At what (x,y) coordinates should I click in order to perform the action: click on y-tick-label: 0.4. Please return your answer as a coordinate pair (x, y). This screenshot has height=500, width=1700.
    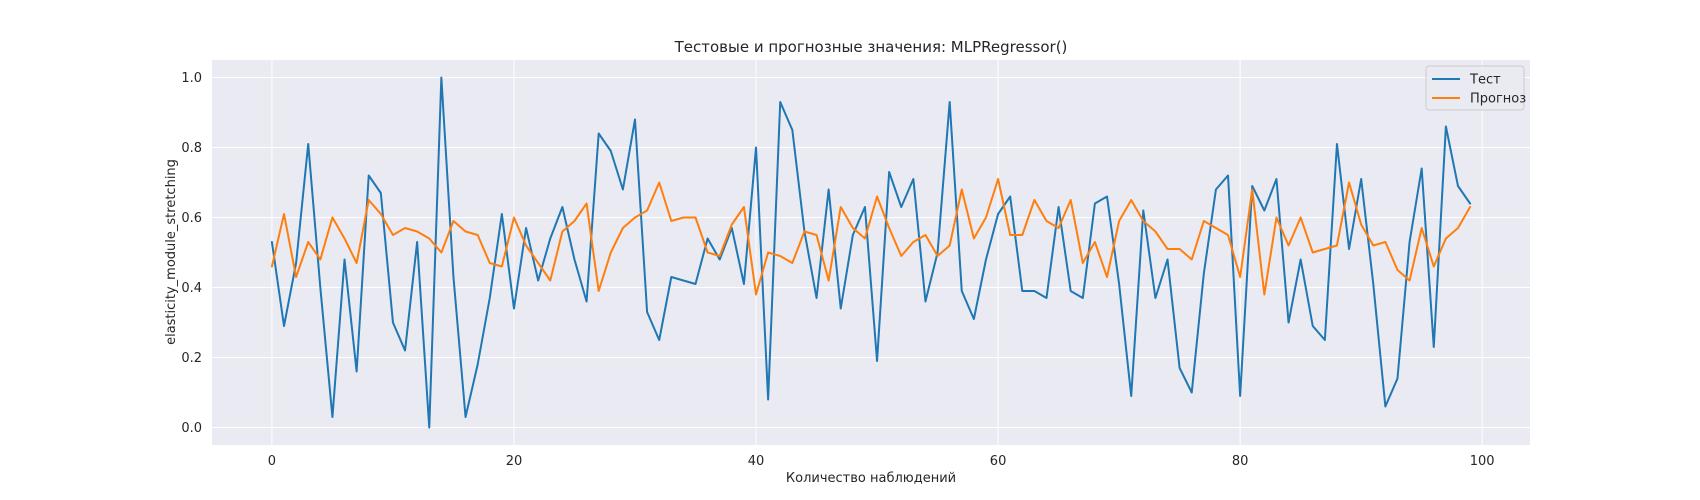
    Looking at the image, I should click on (191, 288).